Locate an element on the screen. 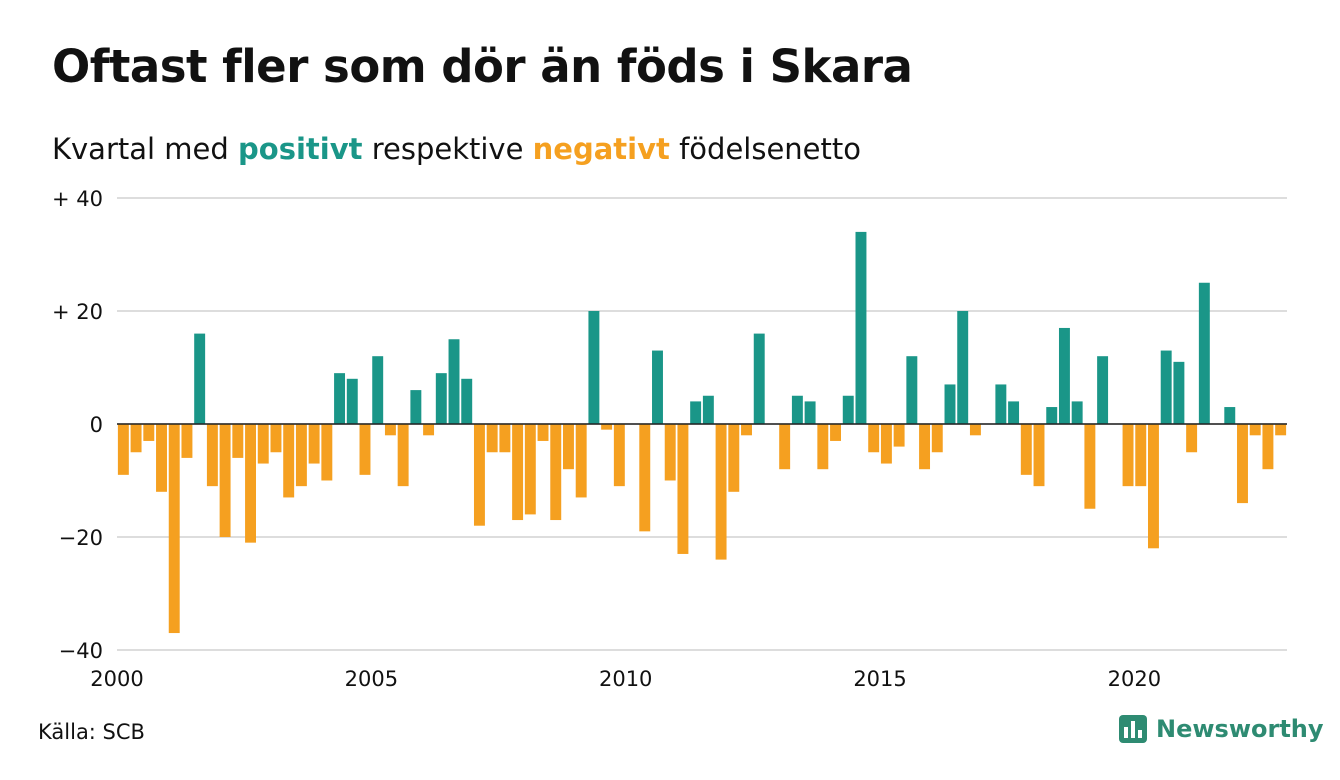  y-tick-label: + 40 is located at coordinates (77, 199).